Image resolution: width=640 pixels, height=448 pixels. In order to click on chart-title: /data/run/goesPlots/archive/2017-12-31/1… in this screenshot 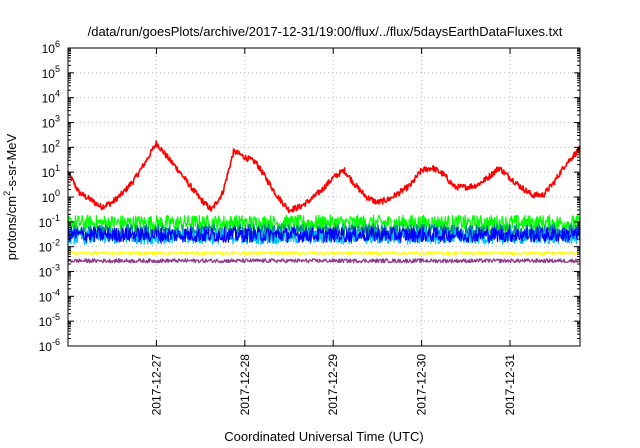, I will do `click(325, 31)`.